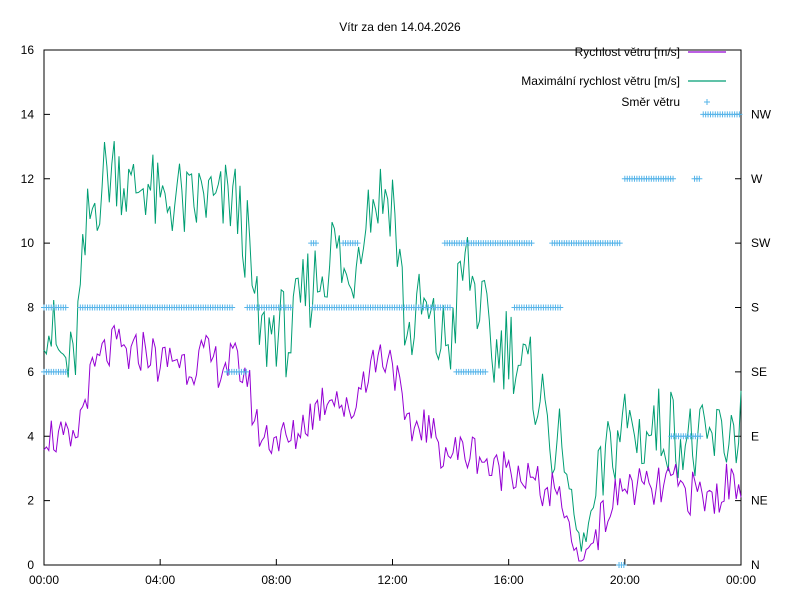 Image resolution: width=800 pixels, height=600 pixels. I want to click on legend-direction-marker, so click(707, 102).